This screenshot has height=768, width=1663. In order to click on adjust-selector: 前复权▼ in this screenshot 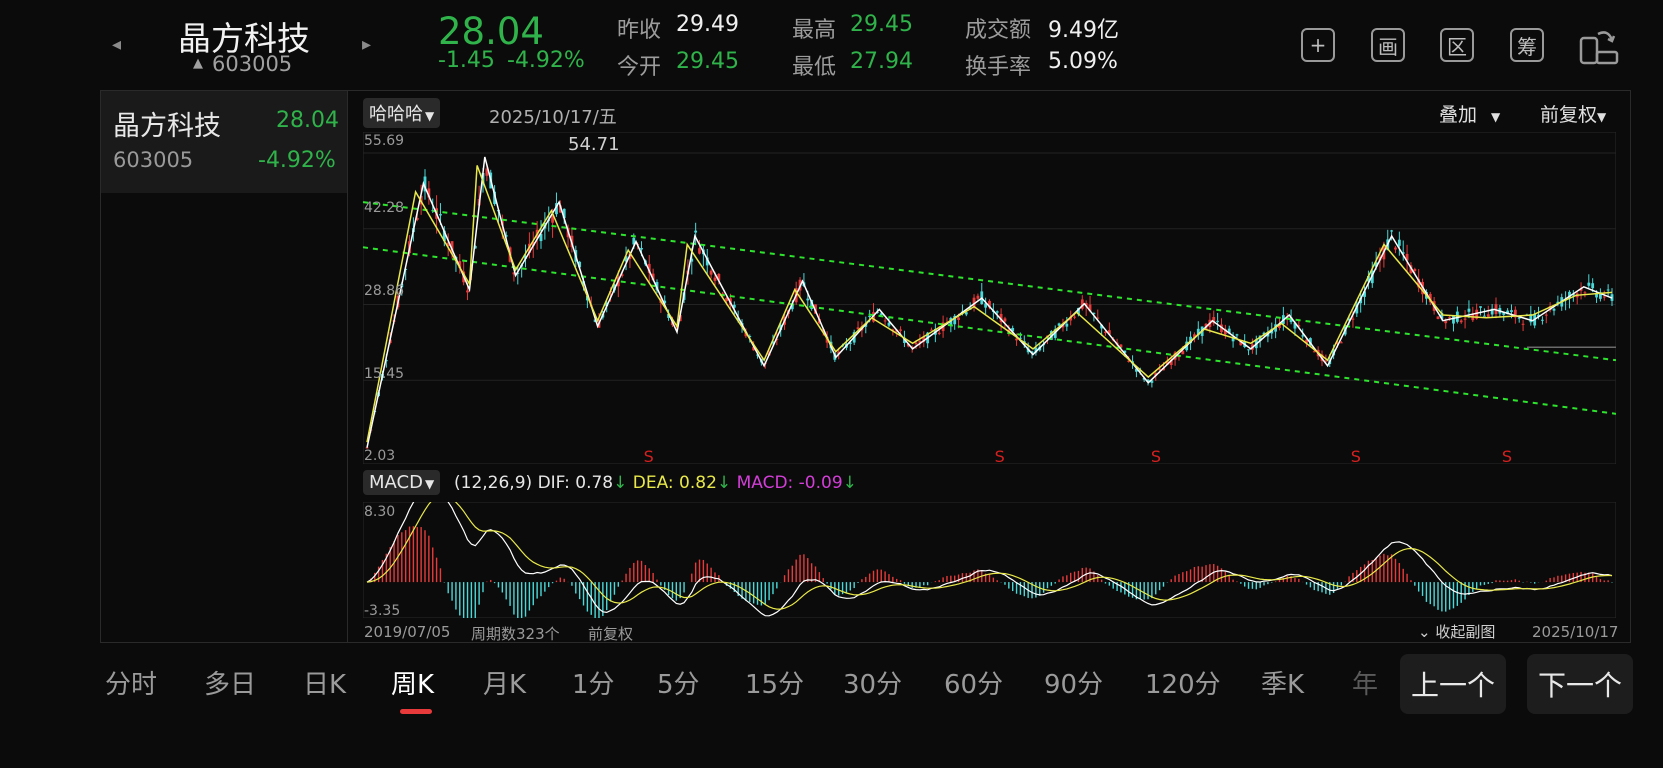, I will do `click(1573, 113)`.